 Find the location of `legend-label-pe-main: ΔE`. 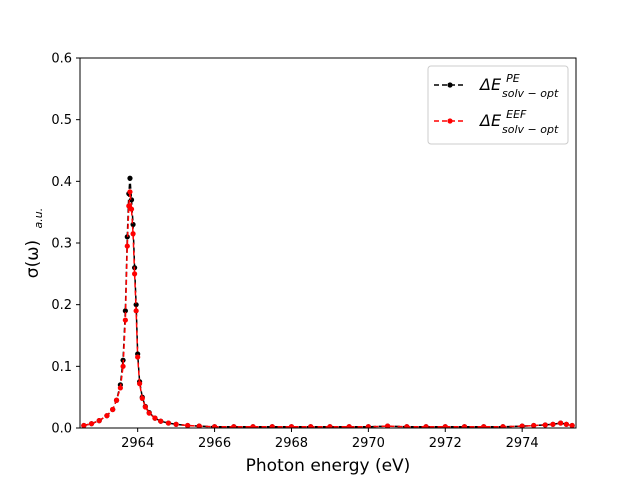

legend-label-pe-main: ΔE is located at coordinates (490, 84).